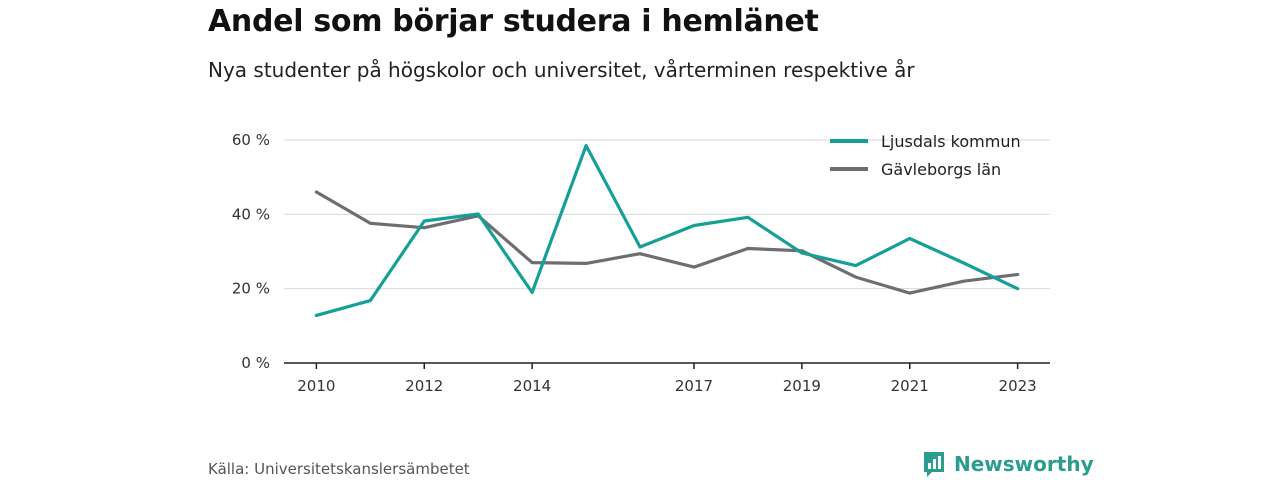 The image size is (1280, 480). What do you see at coordinates (251, 140) in the screenshot?
I see `y-tick-label: 60 %` at bounding box center [251, 140].